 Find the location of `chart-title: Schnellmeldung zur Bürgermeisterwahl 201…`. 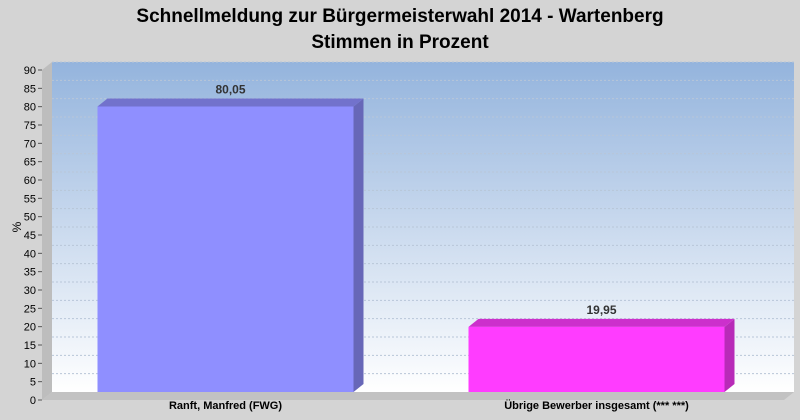

chart-title: Schnellmeldung zur Bürgermeisterwahl 201… is located at coordinates (400, 16).